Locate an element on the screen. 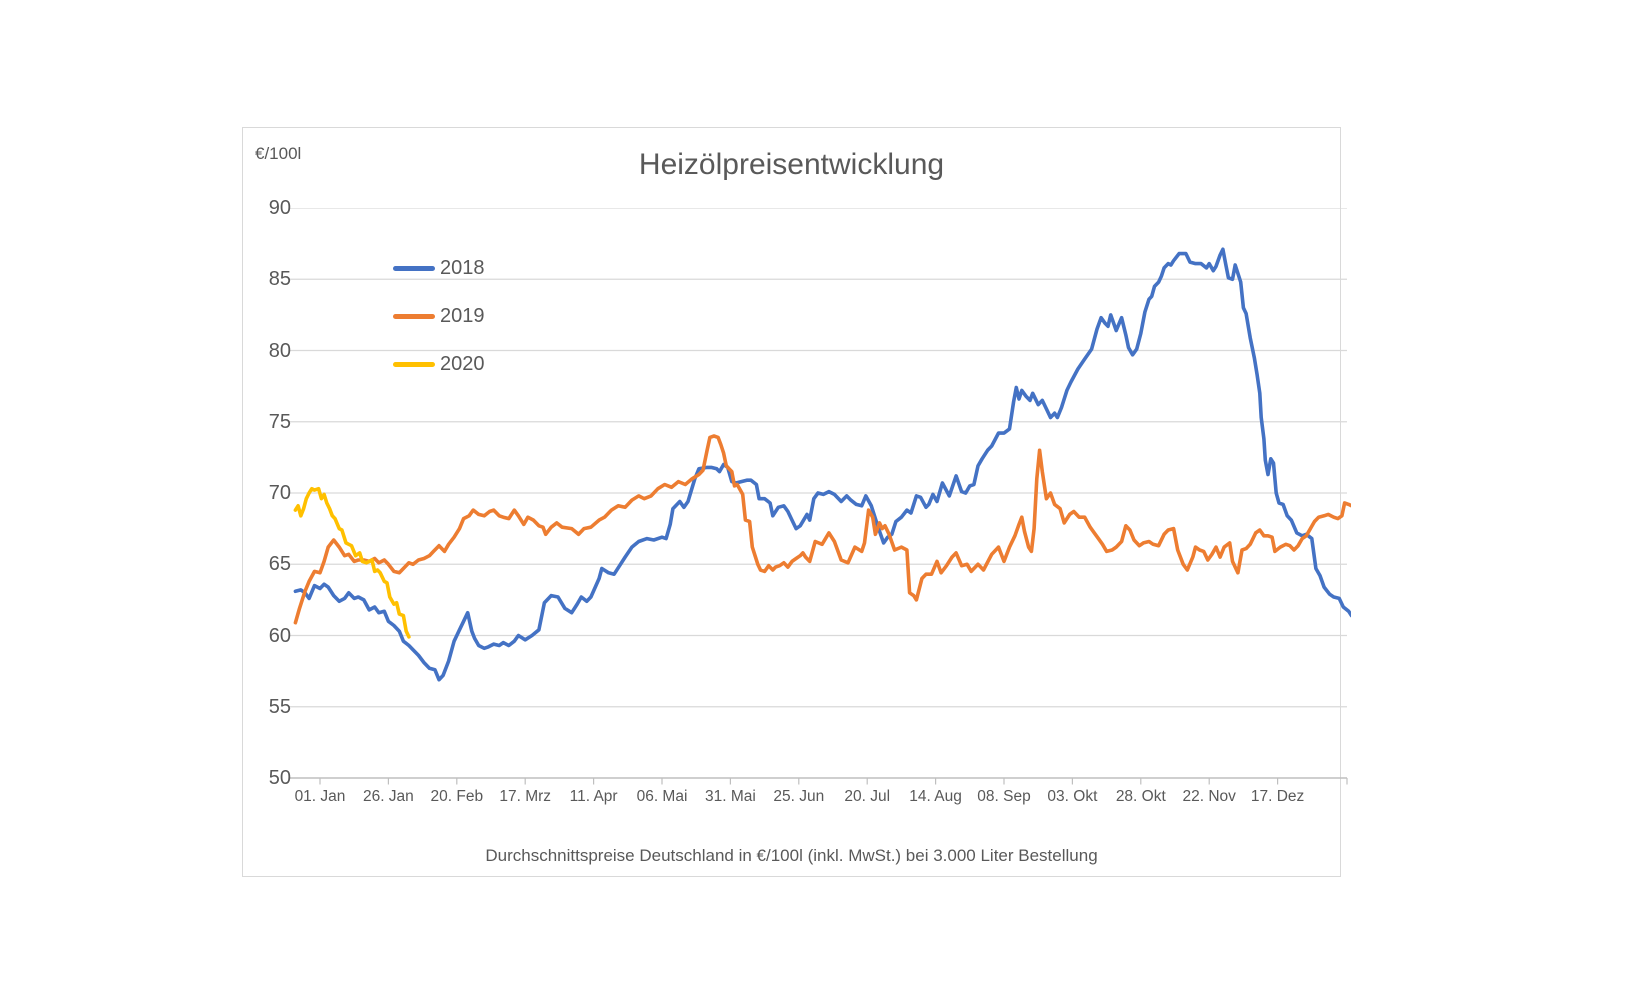  x-axis-label-9: 20. Jul is located at coordinates (867, 796).